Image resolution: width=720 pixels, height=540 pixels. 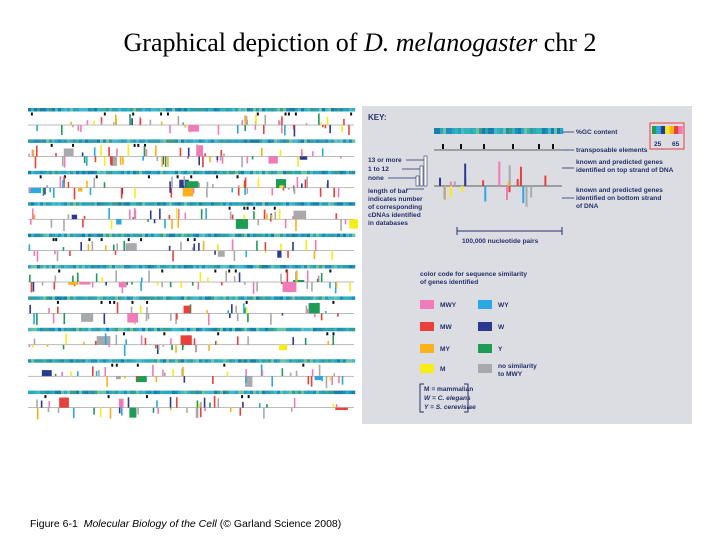 What do you see at coordinates (485, 368) in the screenshot?
I see `swatch-none` at bounding box center [485, 368].